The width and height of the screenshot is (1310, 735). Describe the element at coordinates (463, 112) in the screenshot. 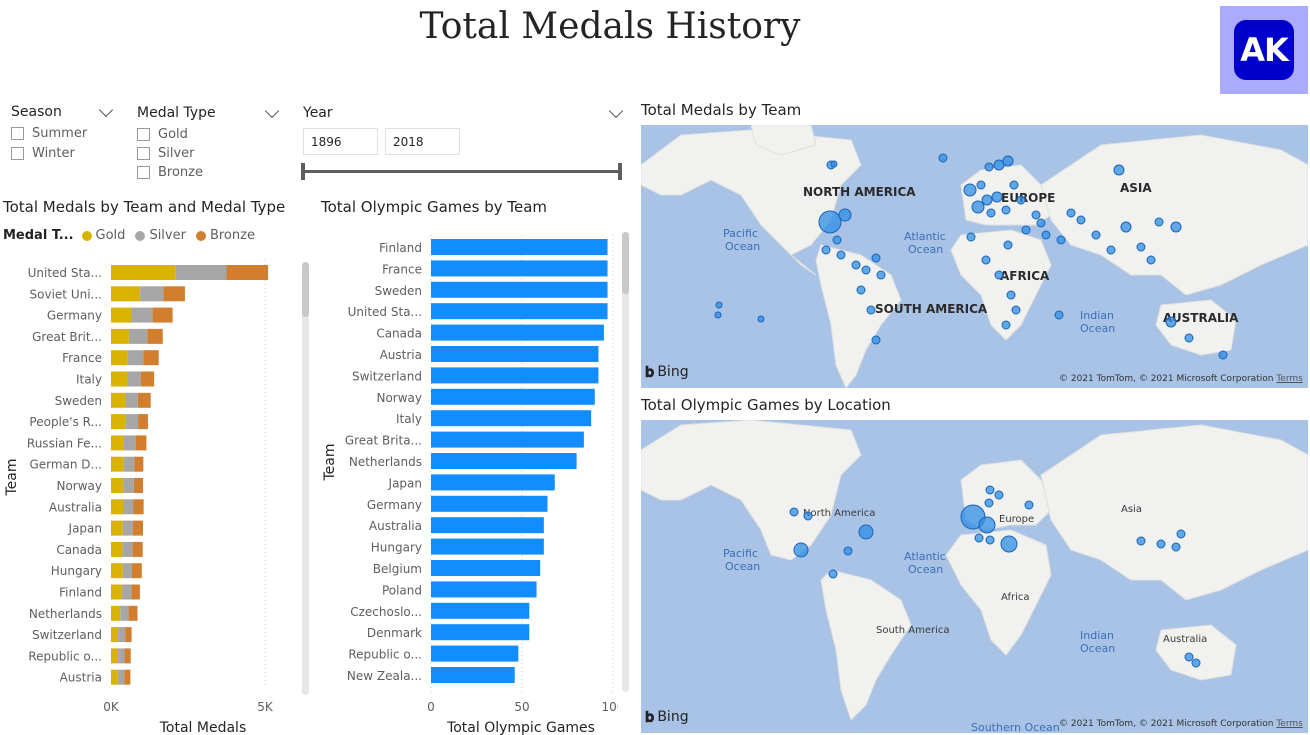

I see `year-slicer-header: Year` at that location.